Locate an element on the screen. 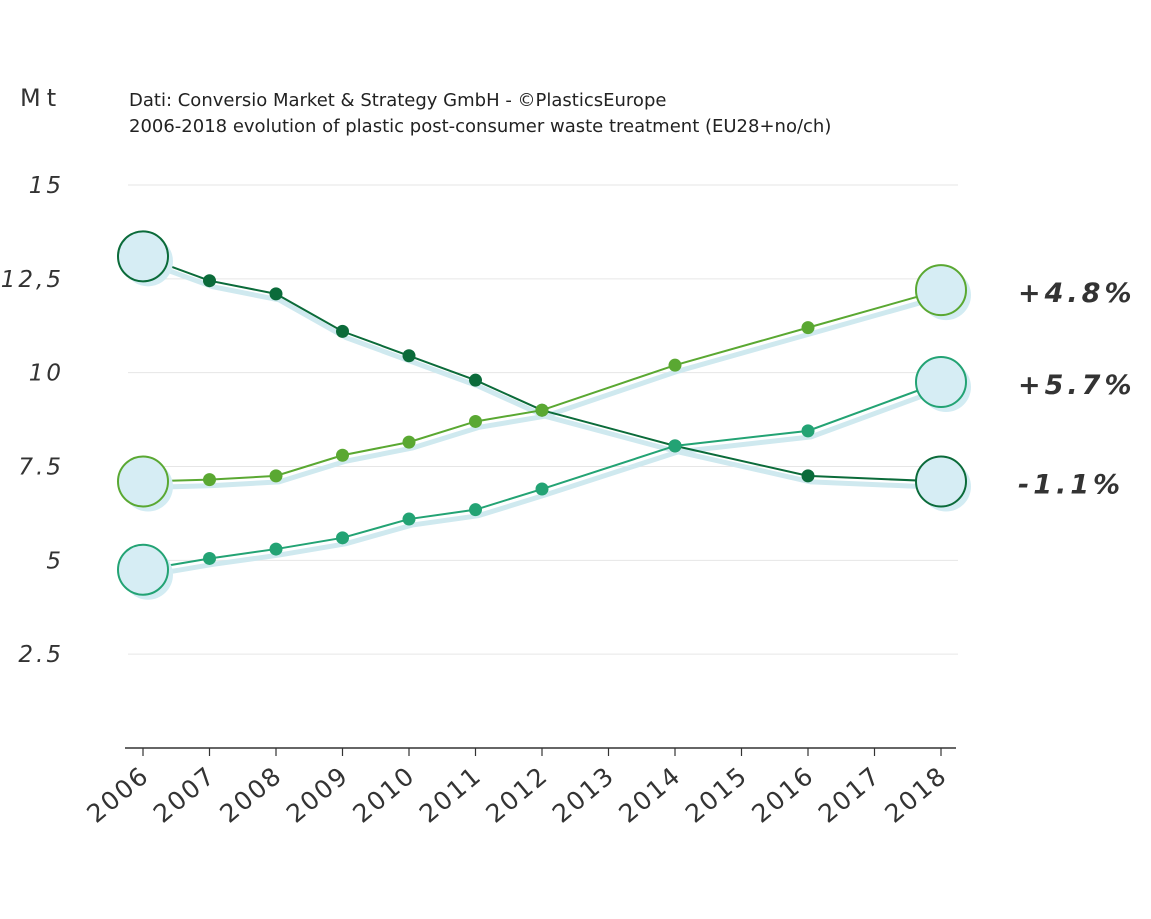 This screenshot has height=919, width=1151. change-labels: -1.1% +4.8% +5.7% is located at coordinates (1077, 389).